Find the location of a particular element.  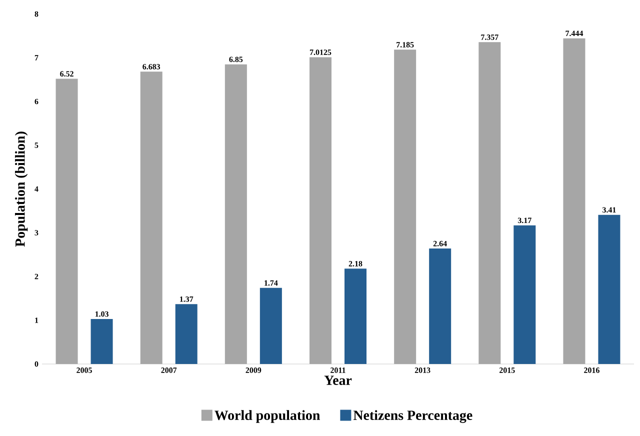

x-axis-title: Year is located at coordinates (338, 381).